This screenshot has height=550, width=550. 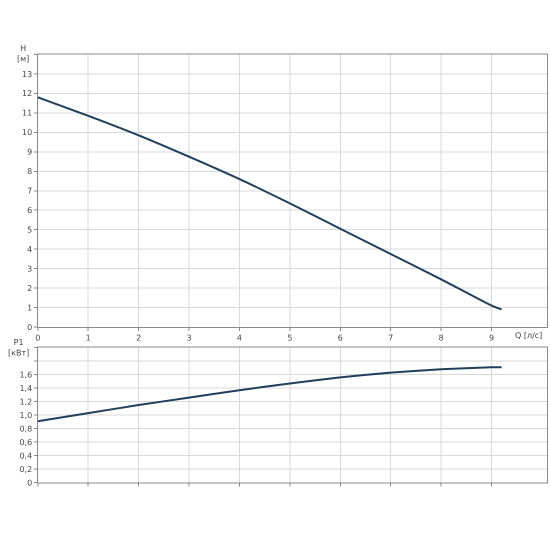 What do you see at coordinates (391, 338) in the screenshot?
I see `x-tick-label: 7` at bounding box center [391, 338].